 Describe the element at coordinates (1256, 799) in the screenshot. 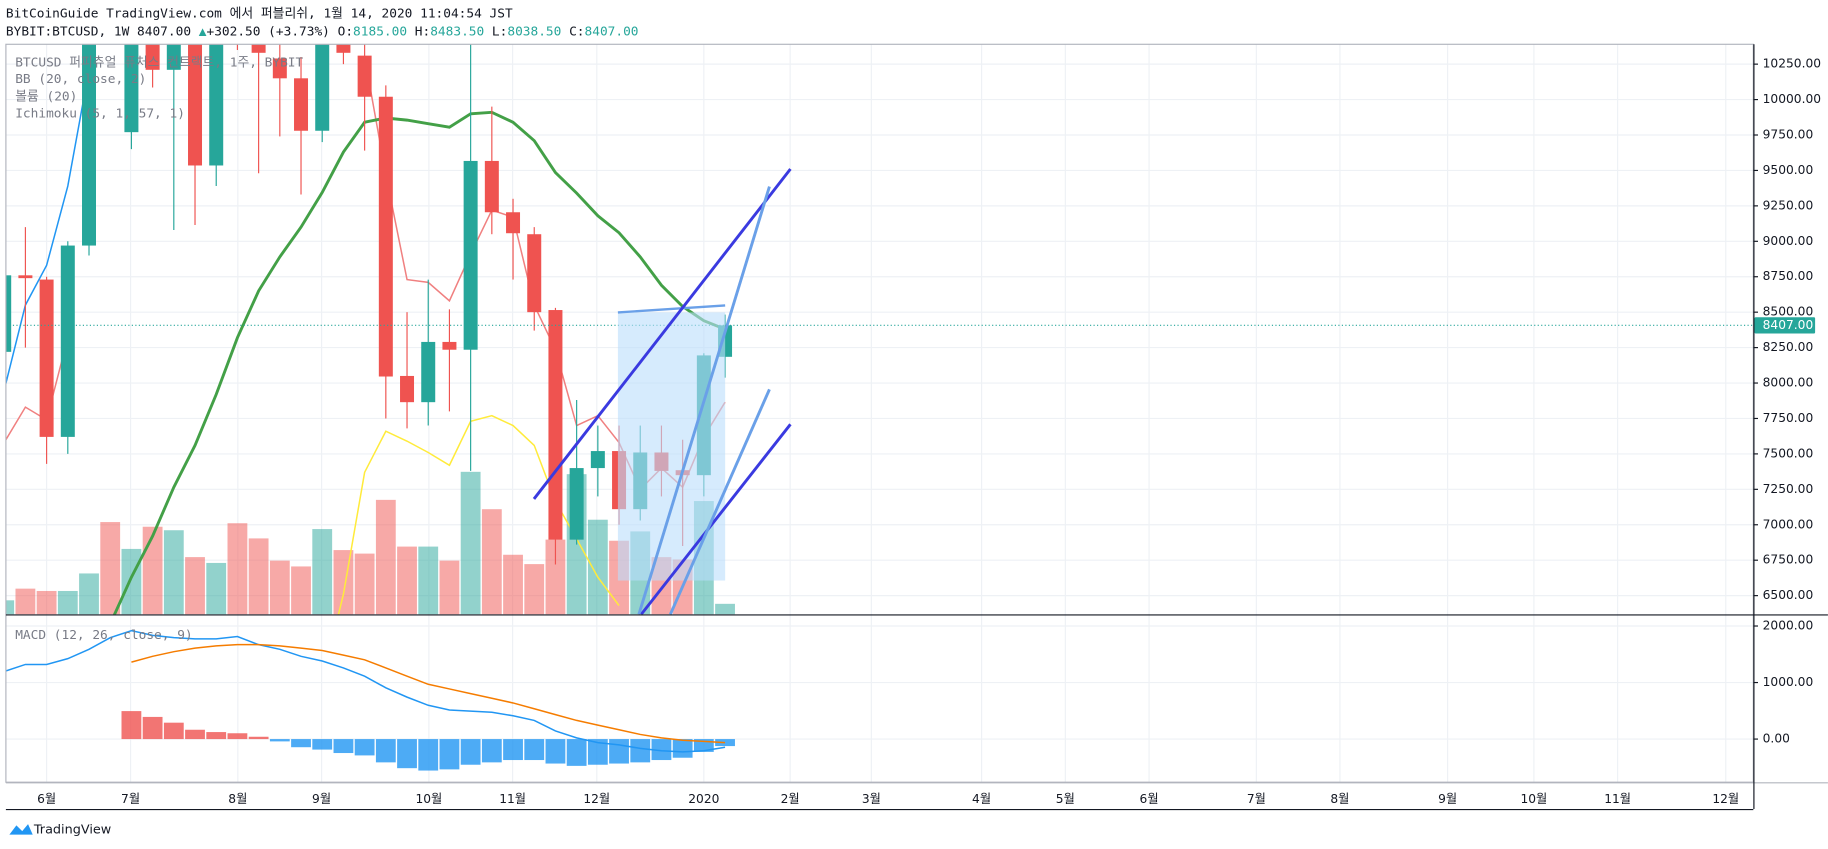

I see `x-tick-label: 7월` at that location.